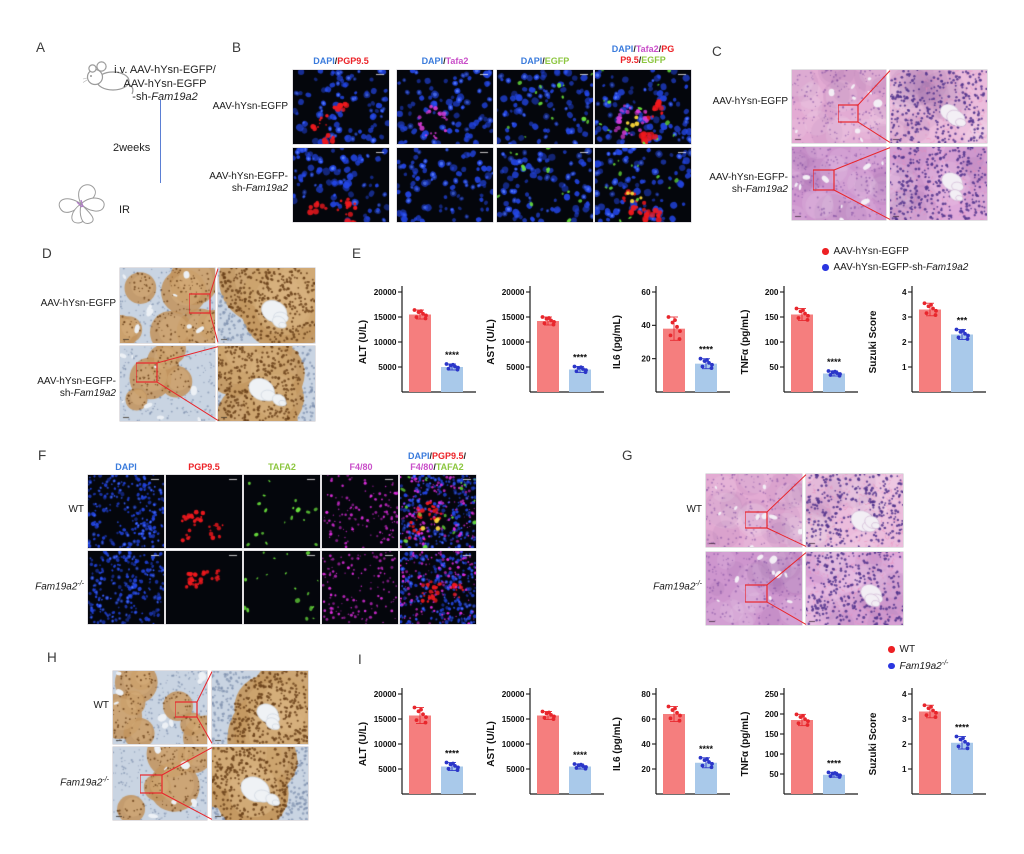 Image resolution: width=1024 pixels, height=854 pixels. I want to click on bar-chart-e-3: TNFα (pg/mL) 50 100 150 200 ****, so click(799, 339).